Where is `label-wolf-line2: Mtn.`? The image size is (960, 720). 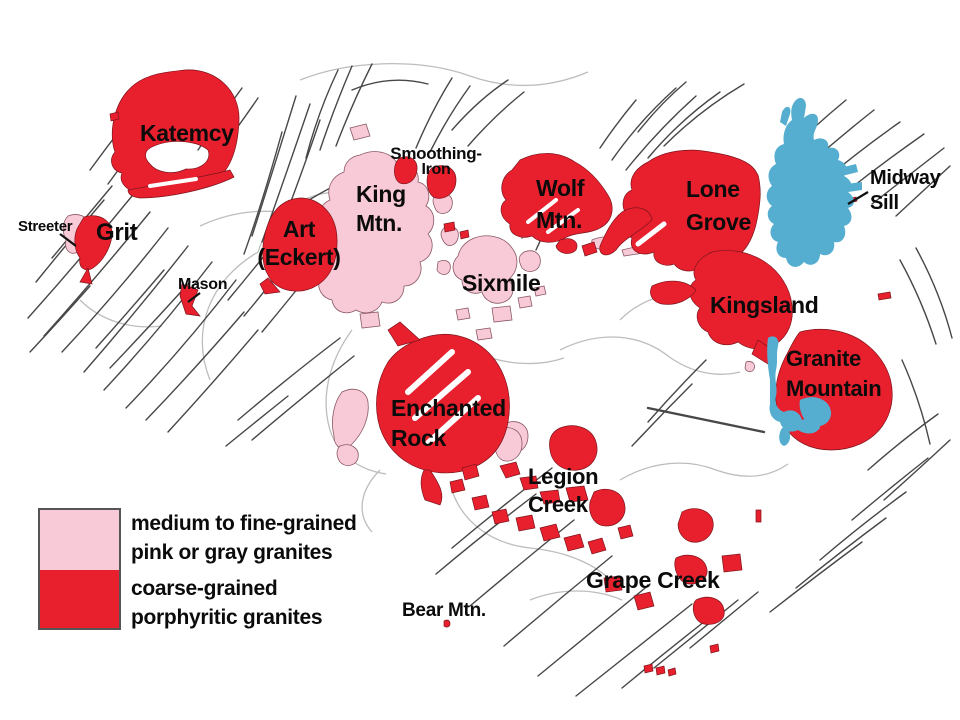
label-wolf-line2: Mtn. is located at coordinates (559, 220).